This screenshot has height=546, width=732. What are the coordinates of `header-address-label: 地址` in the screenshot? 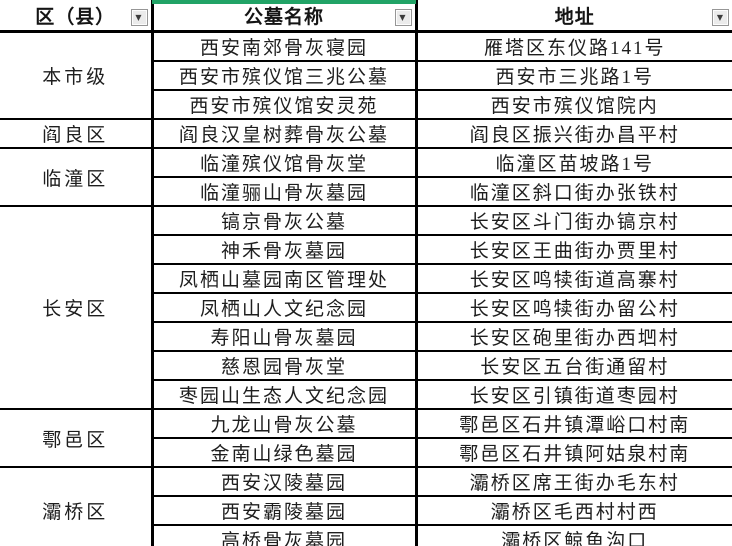 It's located at (574, 17).